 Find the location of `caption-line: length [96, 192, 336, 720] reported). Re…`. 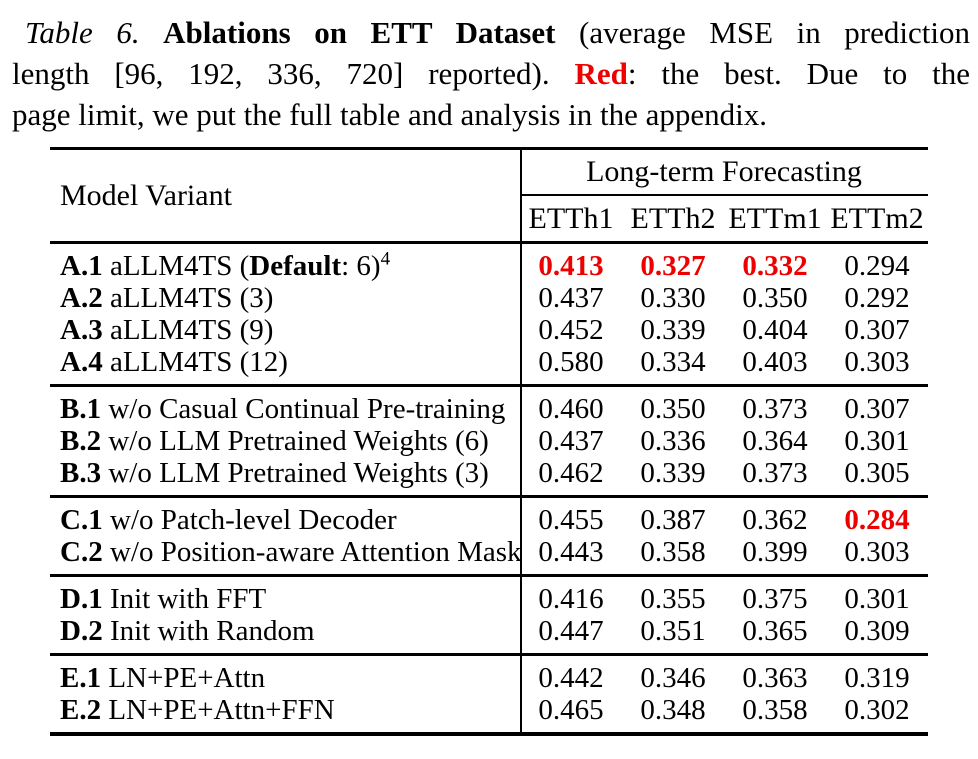

caption-line: length [96, 192, 336, 720] reported). Re… is located at coordinates (491, 73).